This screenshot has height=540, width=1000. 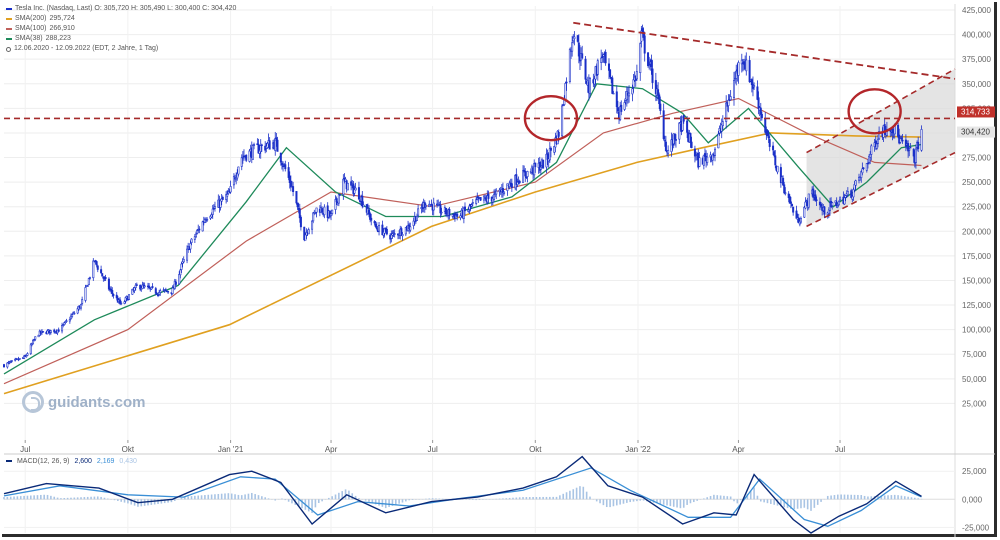 I want to click on price-tick-label: 200,000, so click(x=976, y=231).